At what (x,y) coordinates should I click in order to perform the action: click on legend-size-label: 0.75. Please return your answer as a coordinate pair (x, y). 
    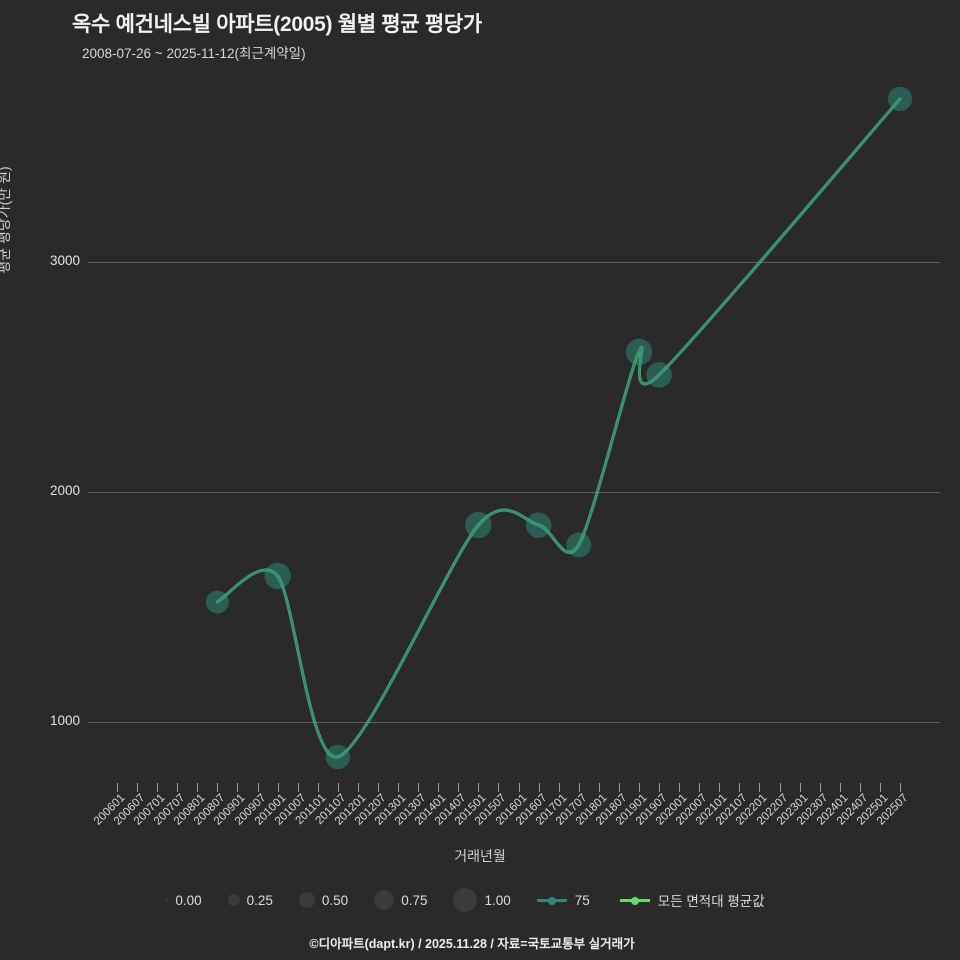
    Looking at the image, I should click on (414, 900).